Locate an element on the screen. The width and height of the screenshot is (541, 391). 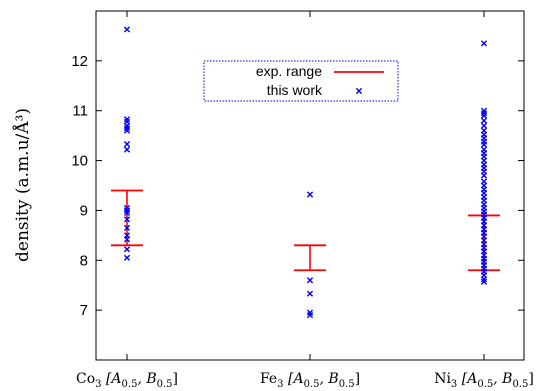
y-tick-label: 8 is located at coordinates (84, 260).